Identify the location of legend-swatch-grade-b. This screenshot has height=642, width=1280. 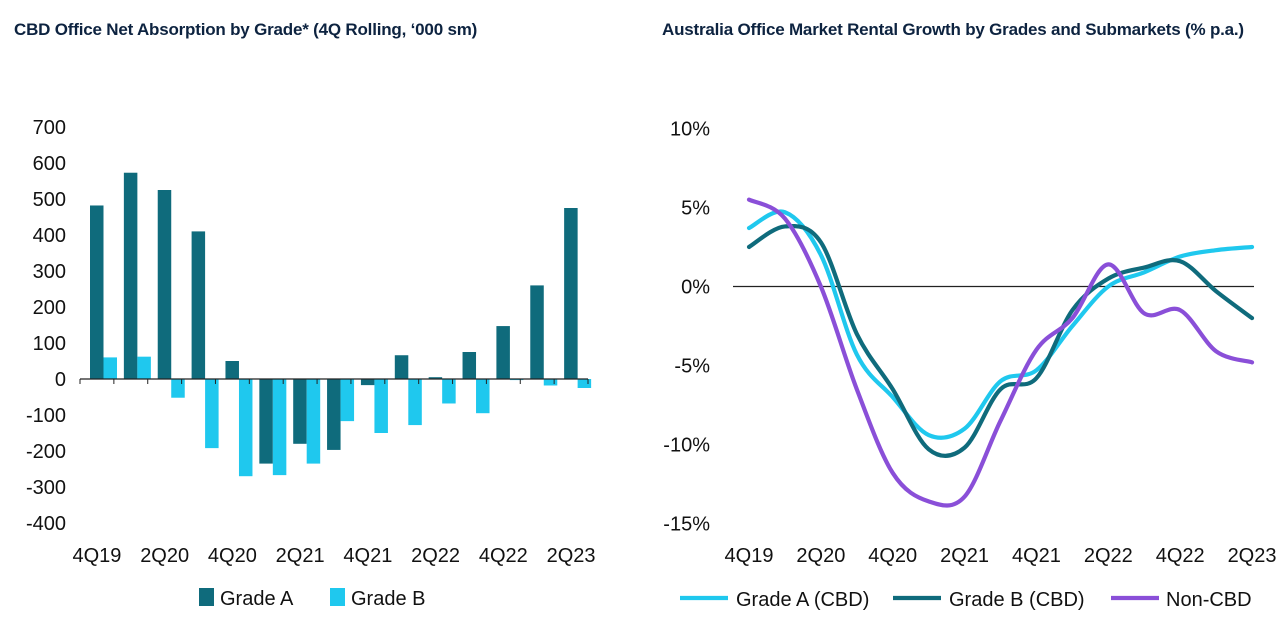
(337, 597).